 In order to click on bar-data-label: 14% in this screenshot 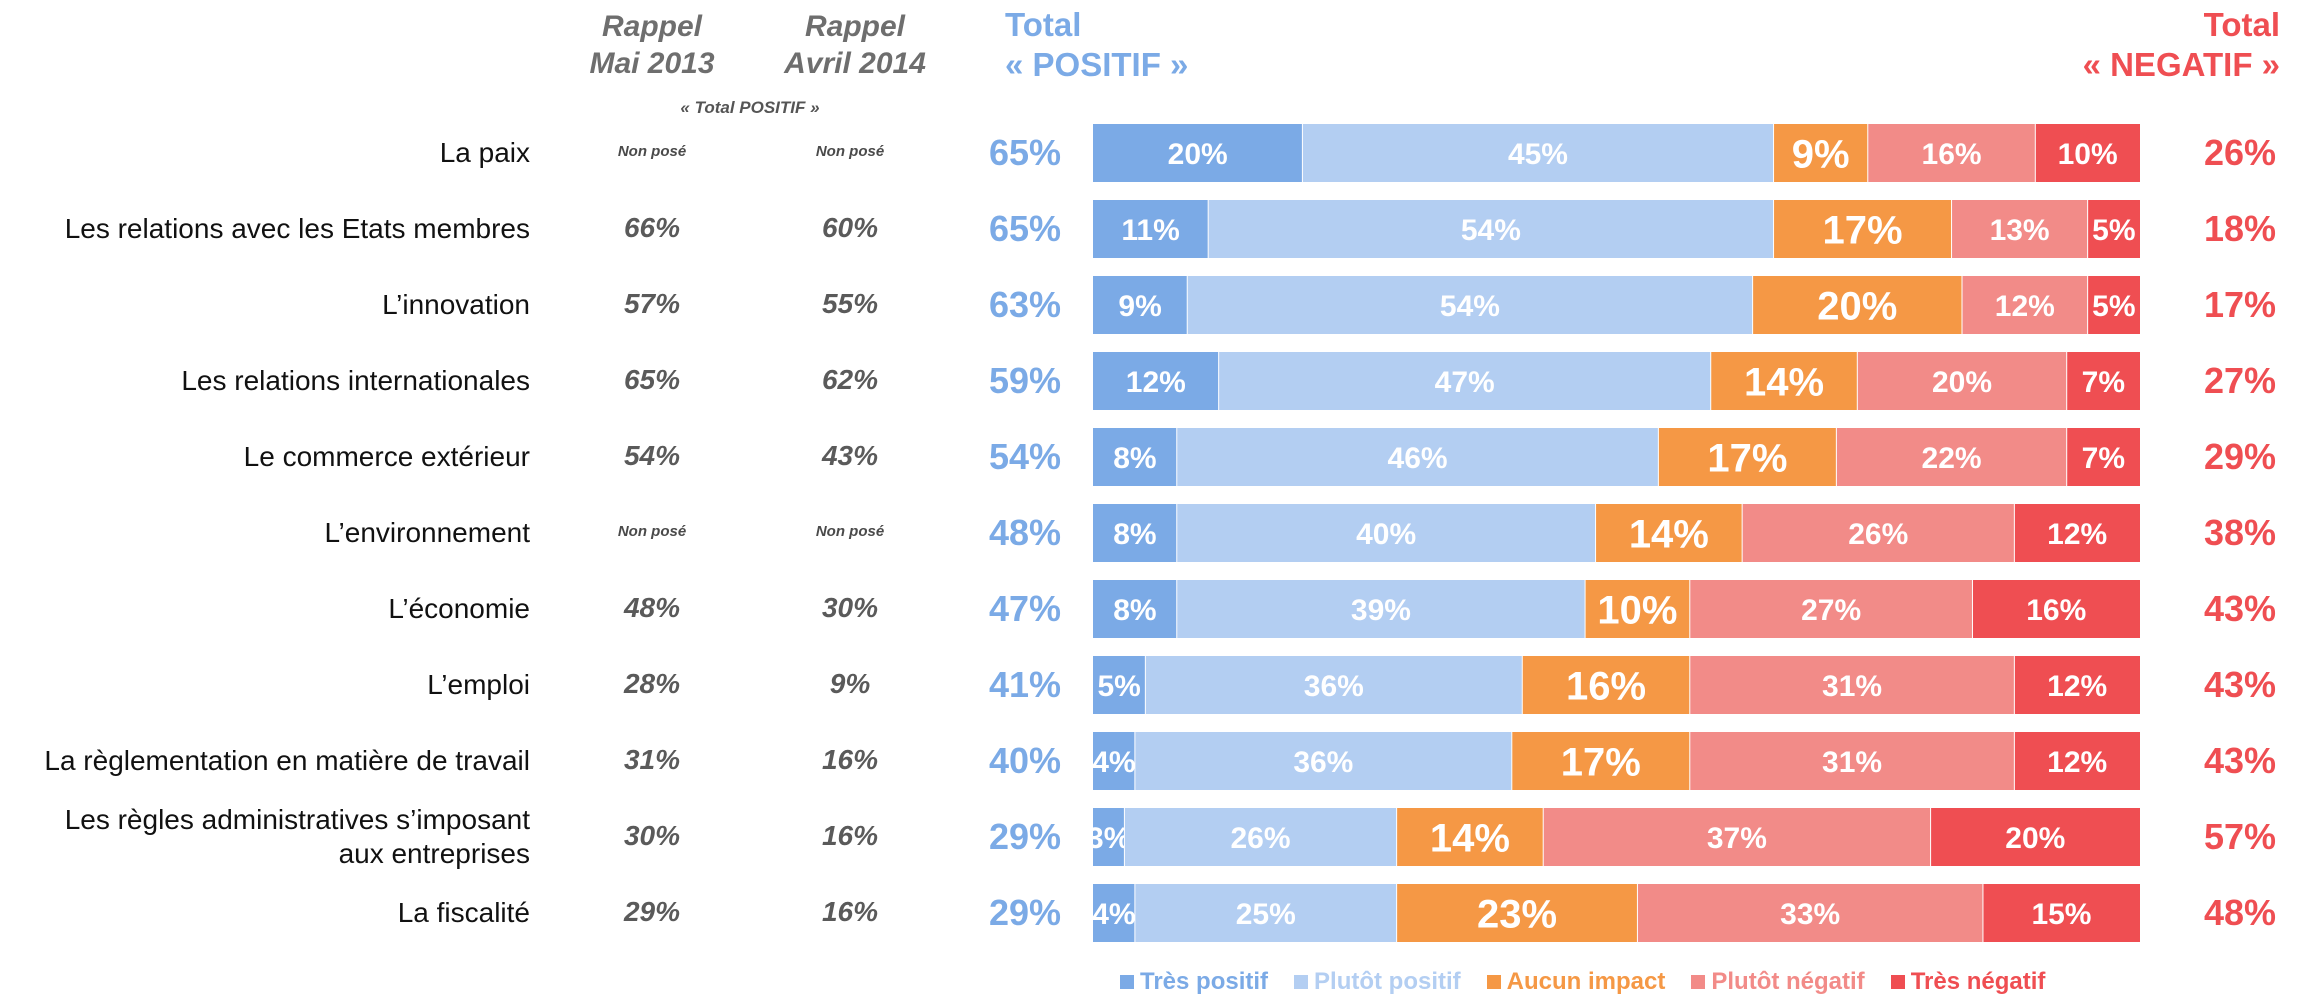, I will do `click(1784, 382)`.